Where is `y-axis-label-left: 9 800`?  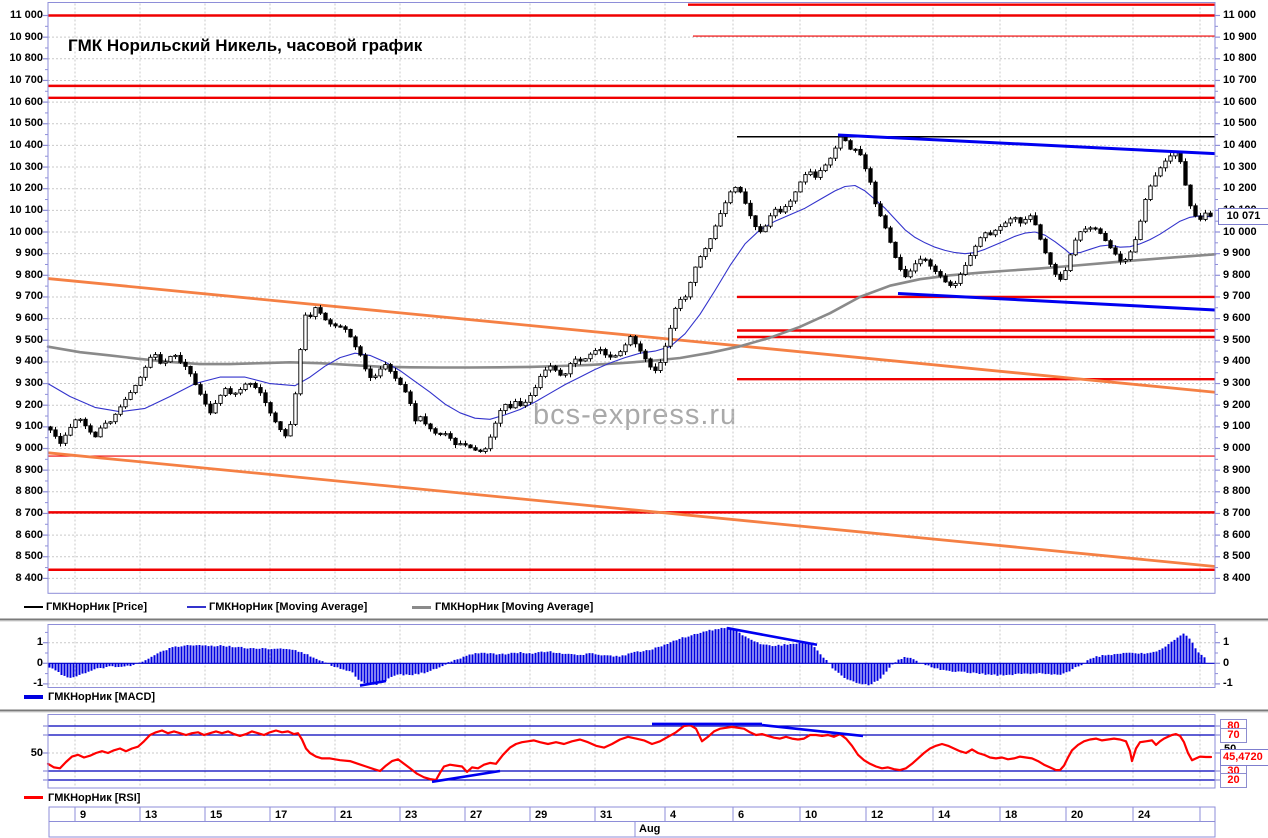 y-axis-label-left: 9 800 is located at coordinates (29, 274).